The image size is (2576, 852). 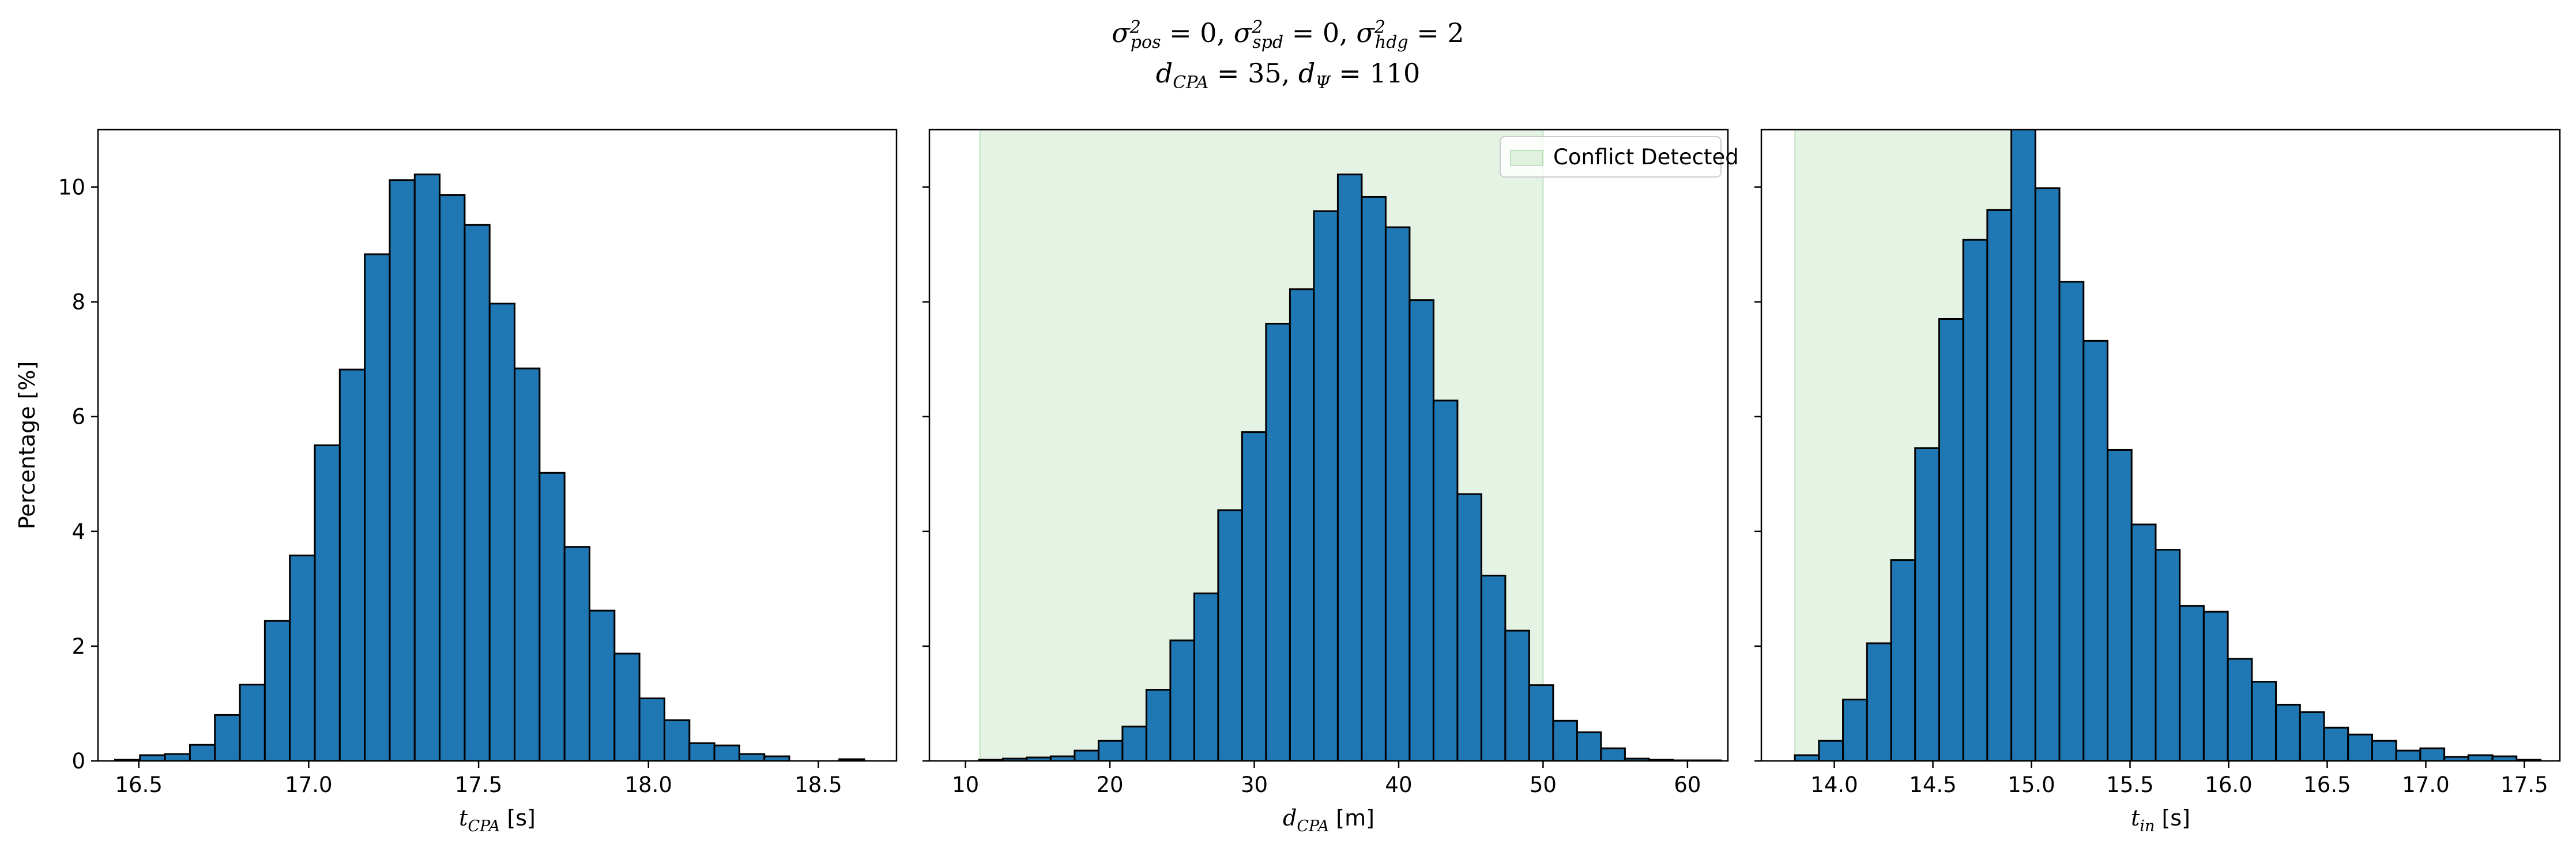 I want to click on title-subscript: spd, so click(x=1268, y=42).